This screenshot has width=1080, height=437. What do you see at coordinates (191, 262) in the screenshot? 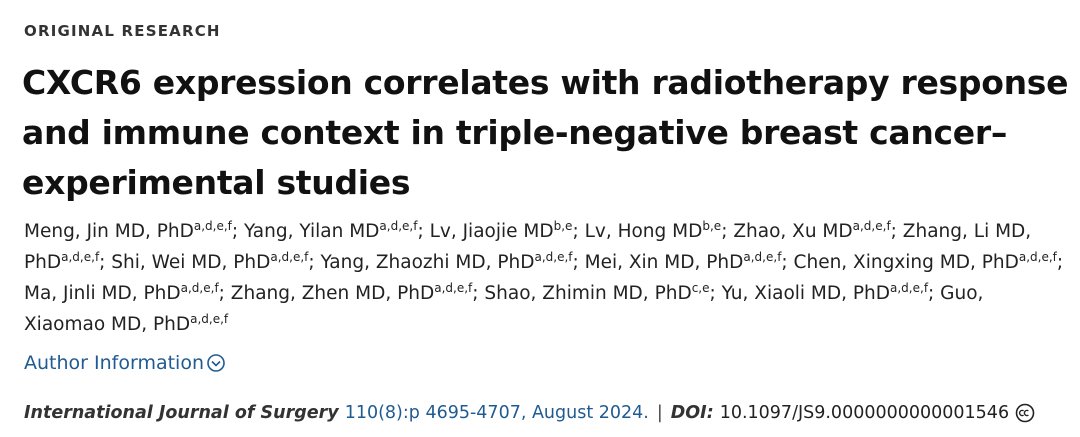
I see `author-name: Shi, Wei MD, PhD` at bounding box center [191, 262].